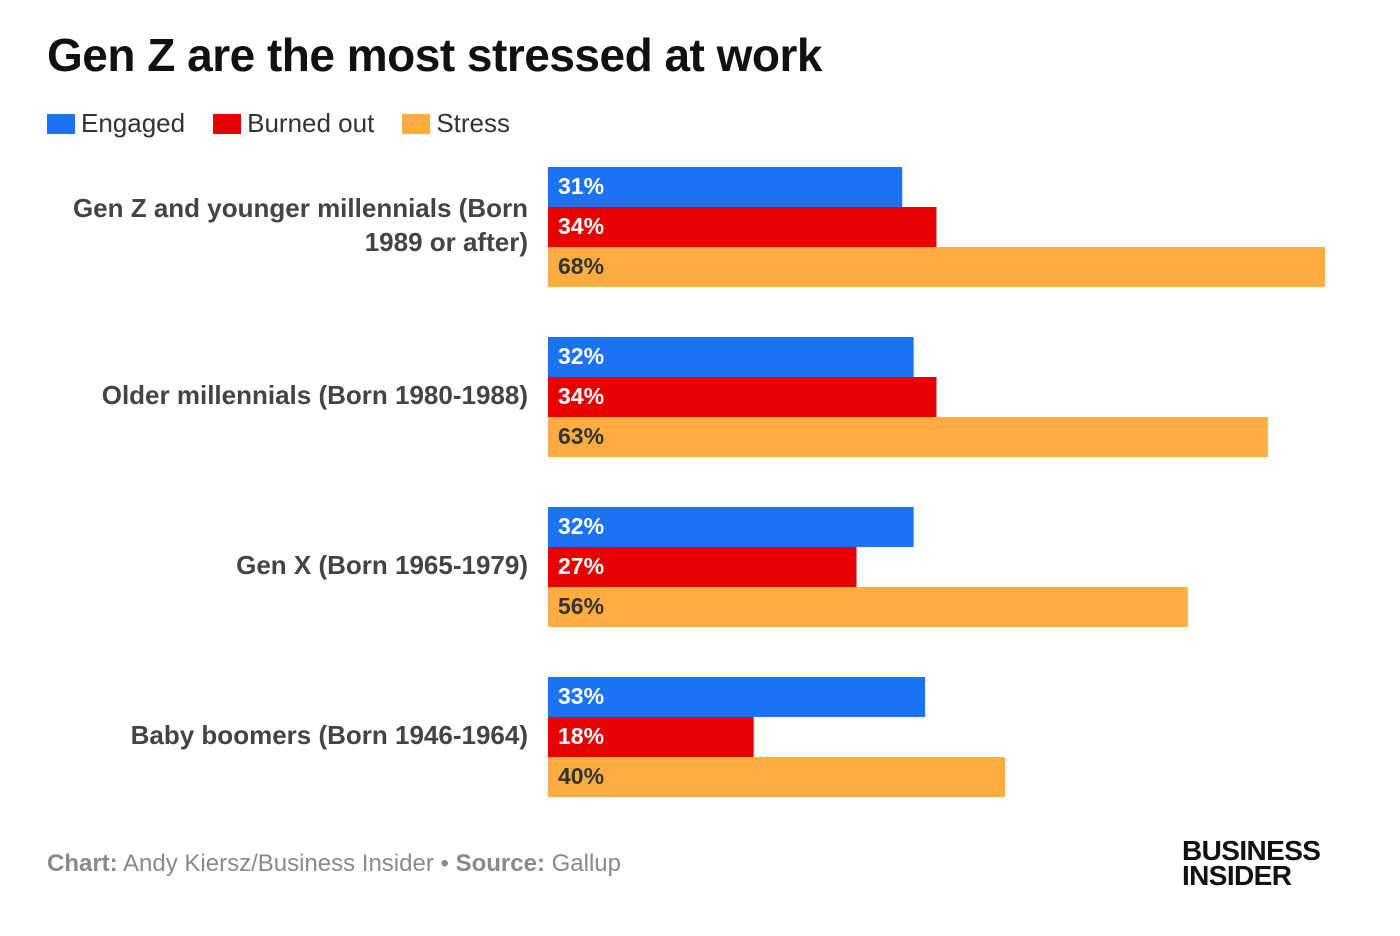 The image size is (1400, 936). Describe the element at coordinates (581, 696) in the screenshot. I see `data-label-engaged-3: 33%` at that location.